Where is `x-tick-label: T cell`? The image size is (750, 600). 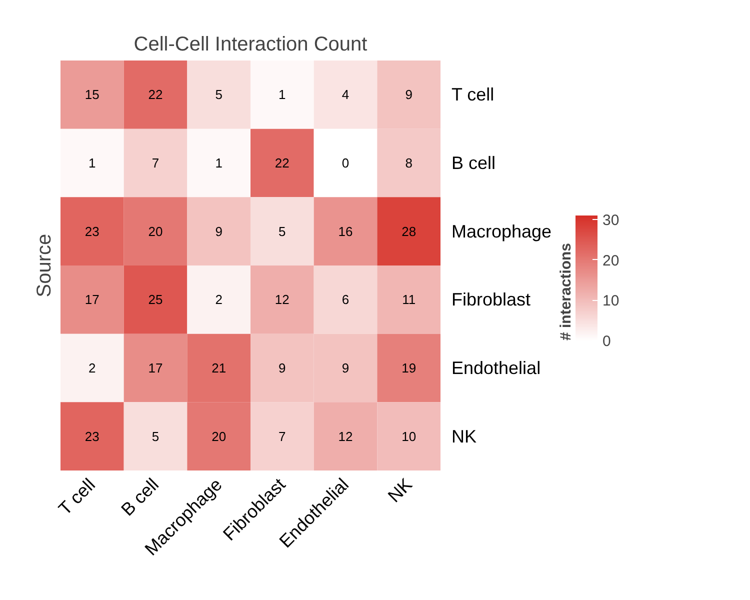
x-tick-label: T cell is located at coordinates (77, 496).